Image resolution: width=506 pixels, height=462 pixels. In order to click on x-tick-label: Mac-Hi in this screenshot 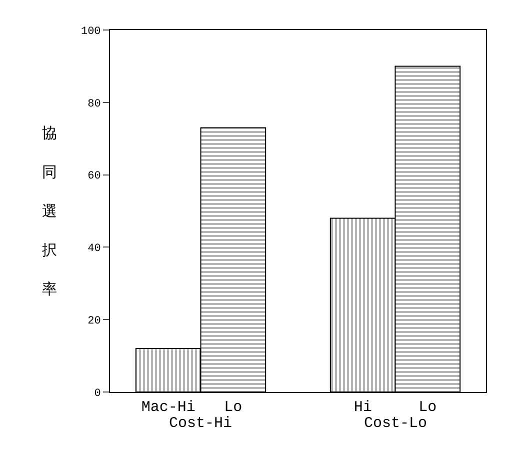, I will do `click(168, 407)`.